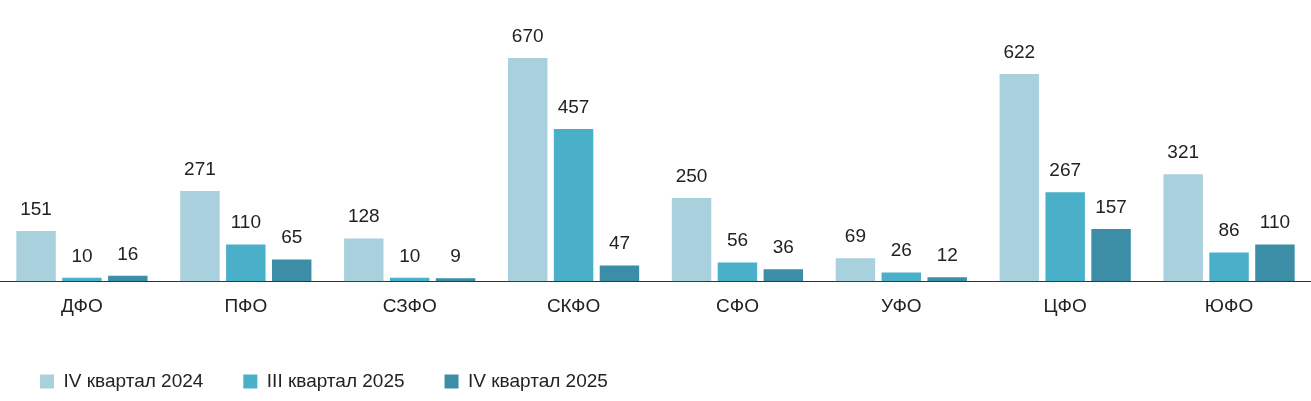 The image size is (1311, 401). I want to click on data-label: 9, so click(455, 255).